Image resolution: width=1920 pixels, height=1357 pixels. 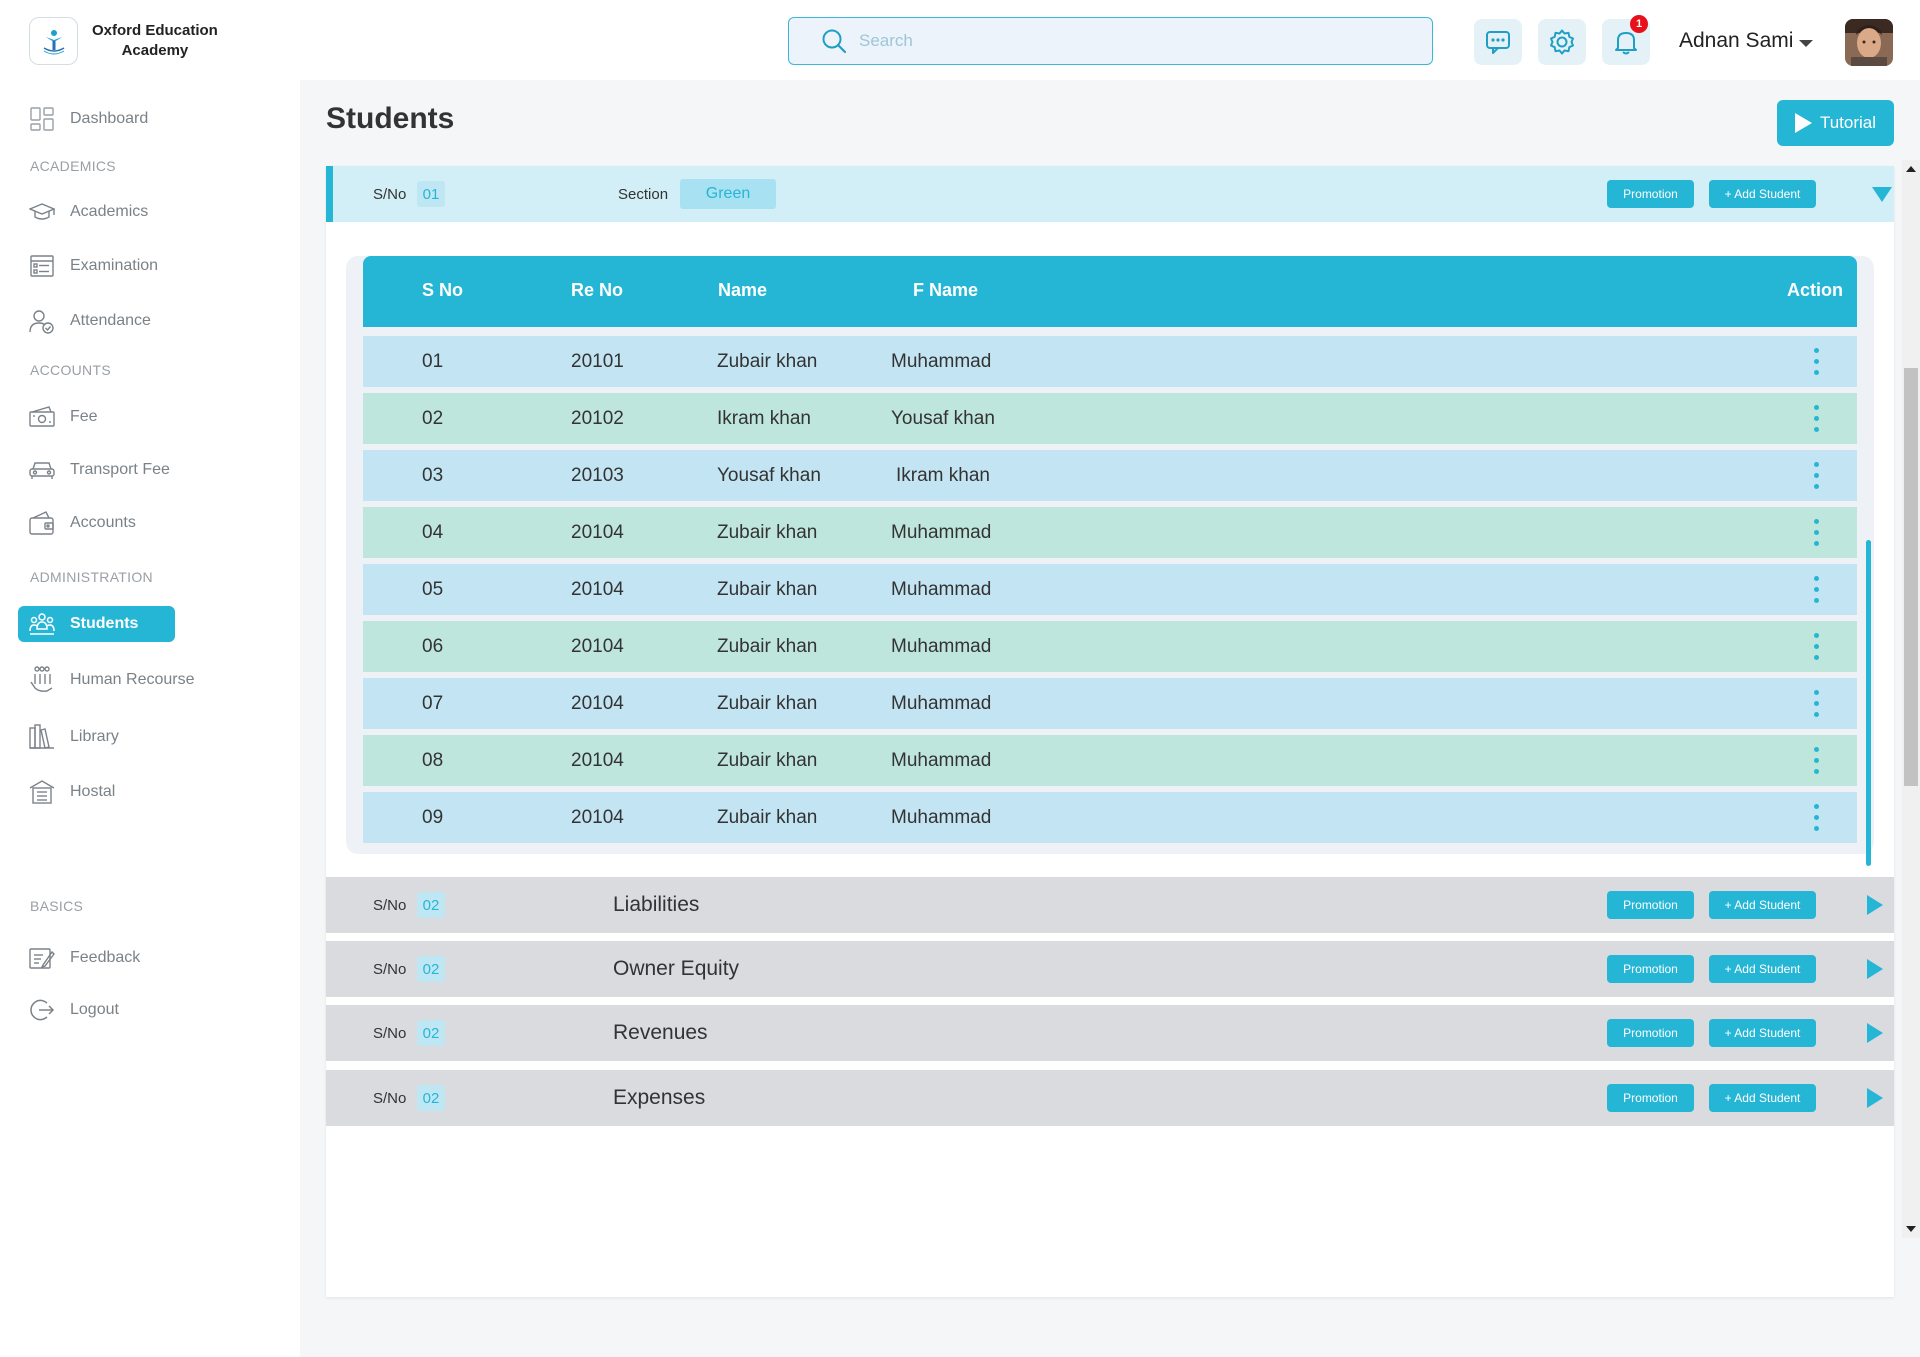 What do you see at coordinates (597, 703) in the screenshot?
I see `cell-reno: 20104` at bounding box center [597, 703].